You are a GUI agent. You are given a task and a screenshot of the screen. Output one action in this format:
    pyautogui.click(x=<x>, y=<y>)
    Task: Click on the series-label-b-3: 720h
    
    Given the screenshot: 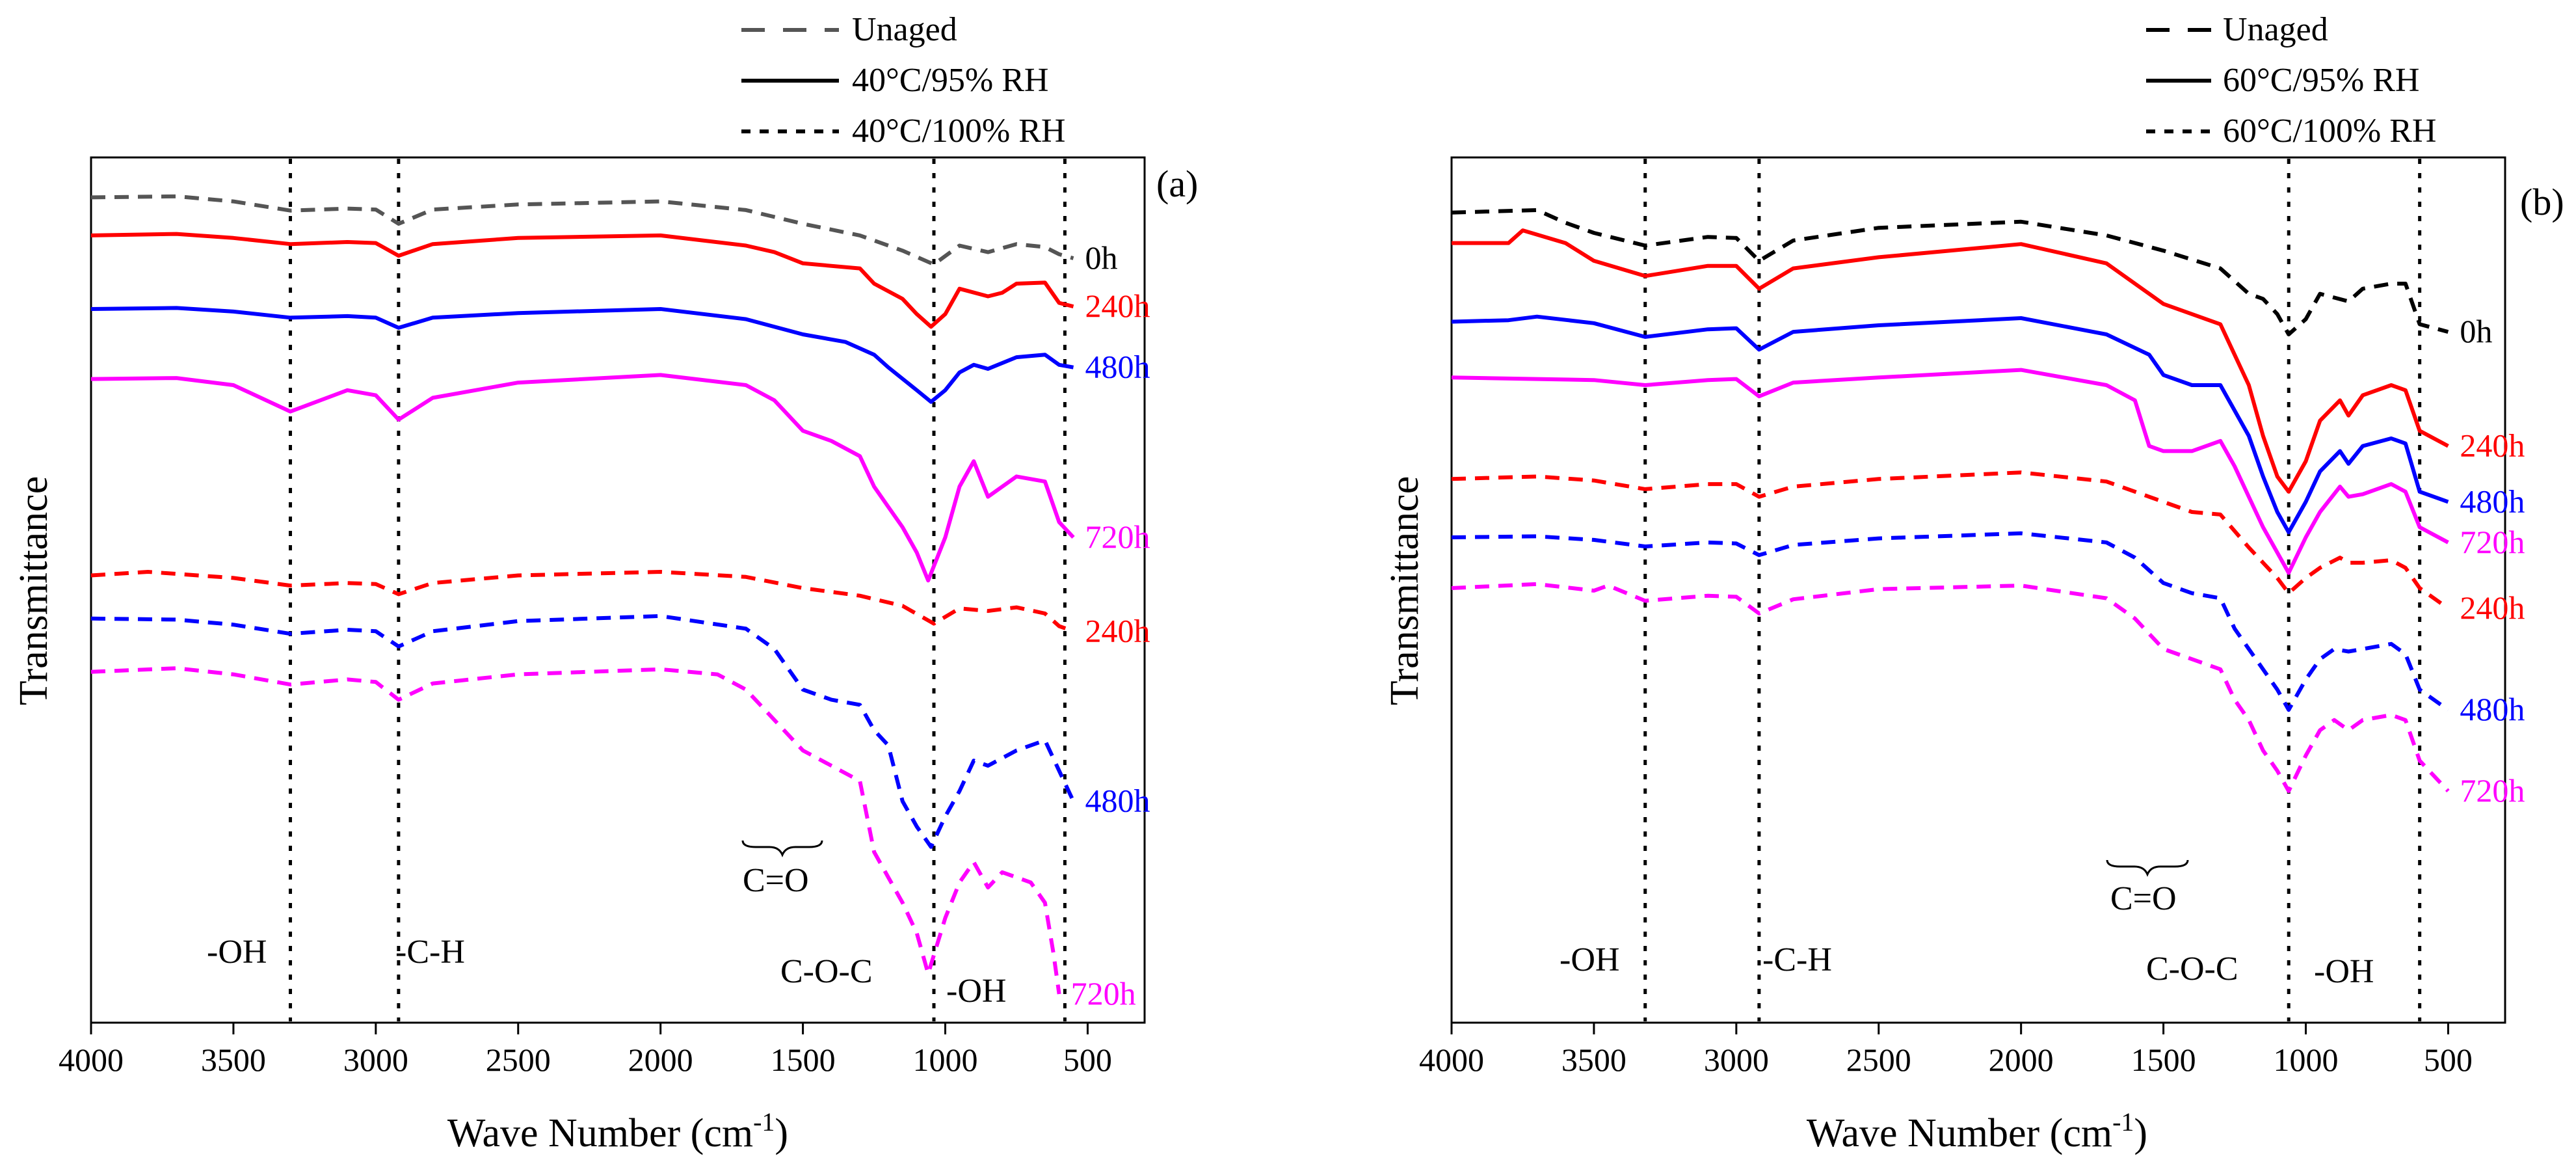 What is the action you would take?
    pyautogui.click(x=2492, y=542)
    